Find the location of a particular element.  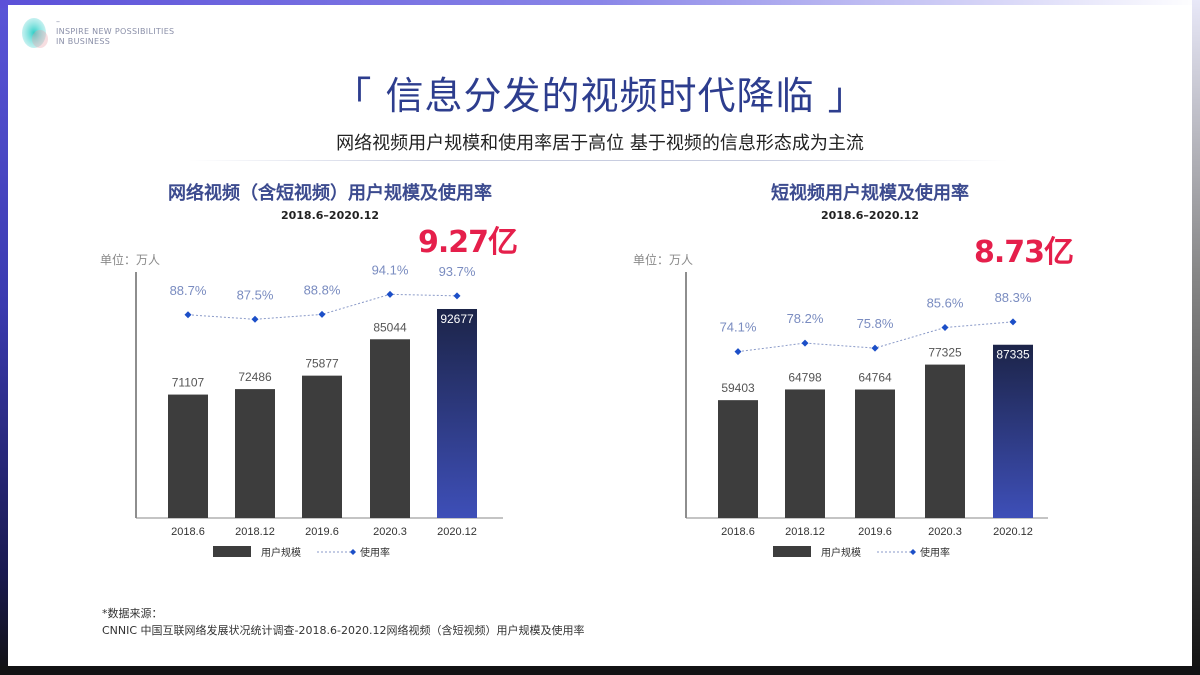

bar-value-label: 72486 is located at coordinates (255, 377).